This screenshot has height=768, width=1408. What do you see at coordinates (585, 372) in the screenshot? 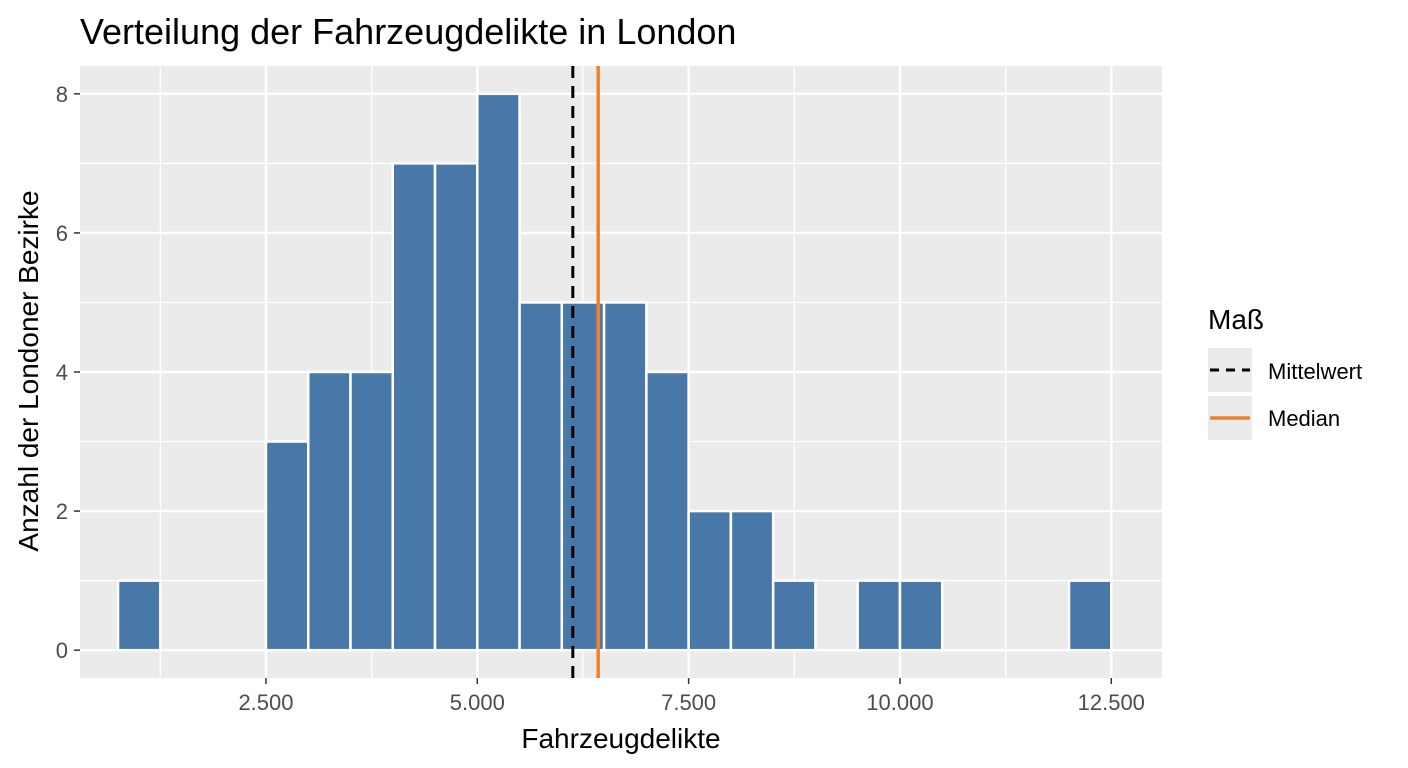
I see `reference-lines` at bounding box center [585, 372].